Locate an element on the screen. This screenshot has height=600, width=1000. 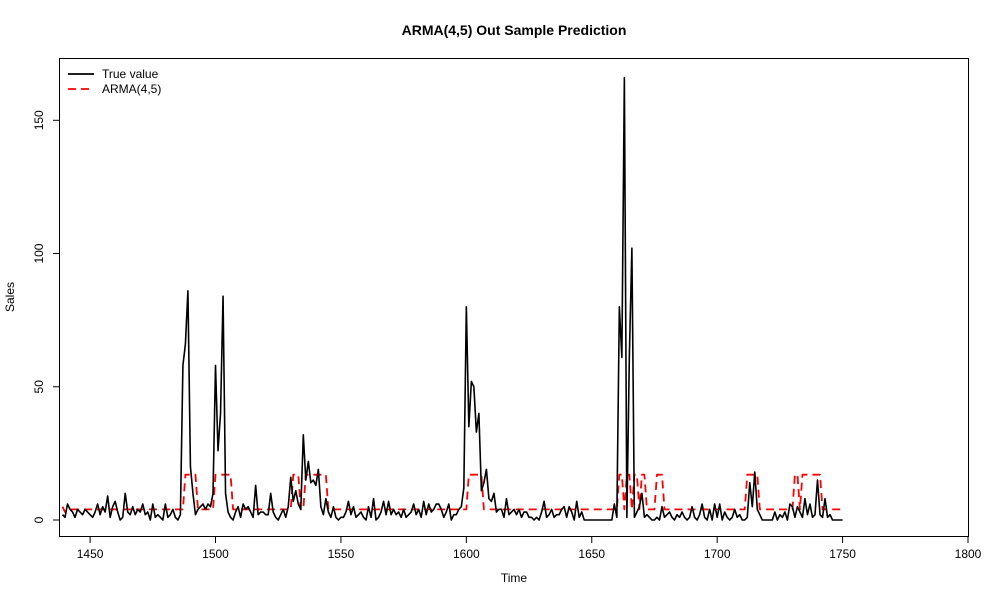
y-axis-label: Sales is located at coordinates (10, 297).